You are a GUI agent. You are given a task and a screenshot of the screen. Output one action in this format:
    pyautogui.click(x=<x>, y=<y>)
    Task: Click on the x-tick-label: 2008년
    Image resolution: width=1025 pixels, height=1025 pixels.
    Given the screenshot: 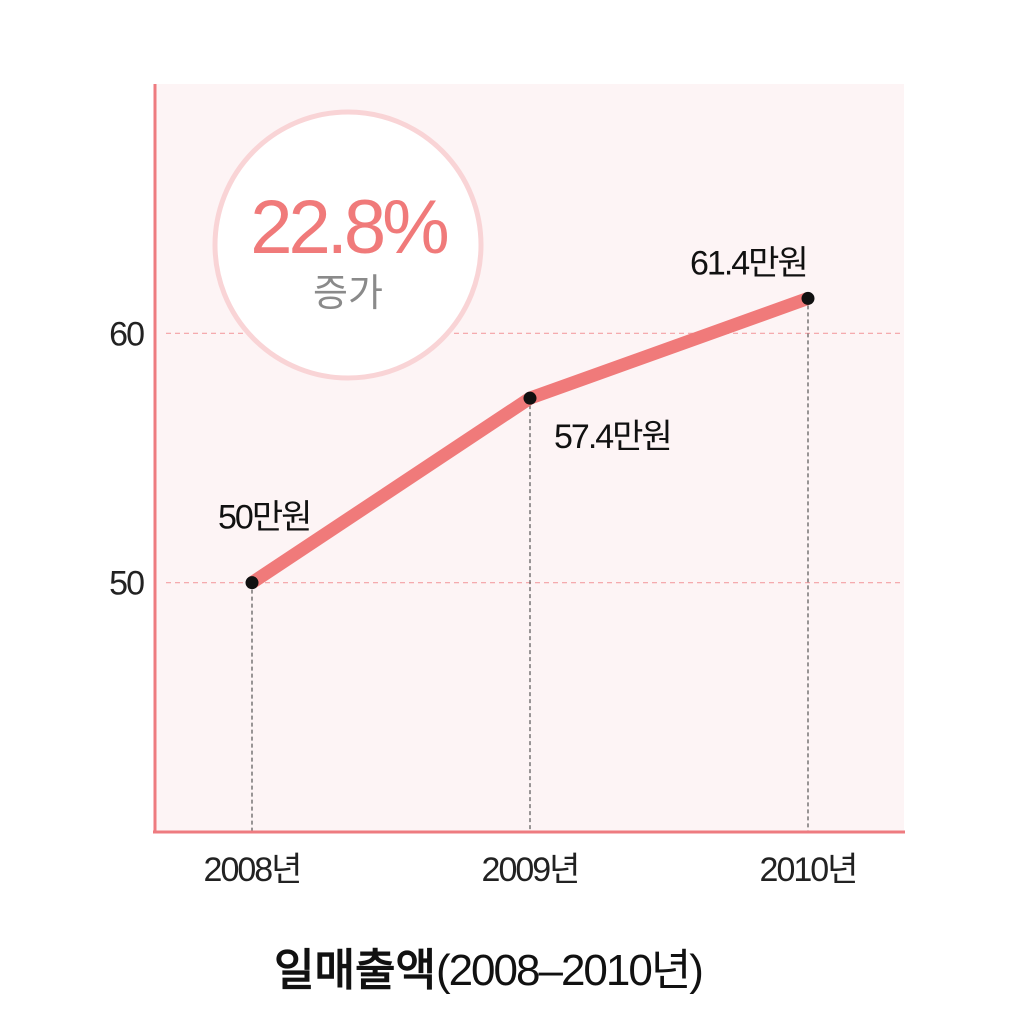 What is the action you would take?
    pyautogui.click(x=252, y=870)
    